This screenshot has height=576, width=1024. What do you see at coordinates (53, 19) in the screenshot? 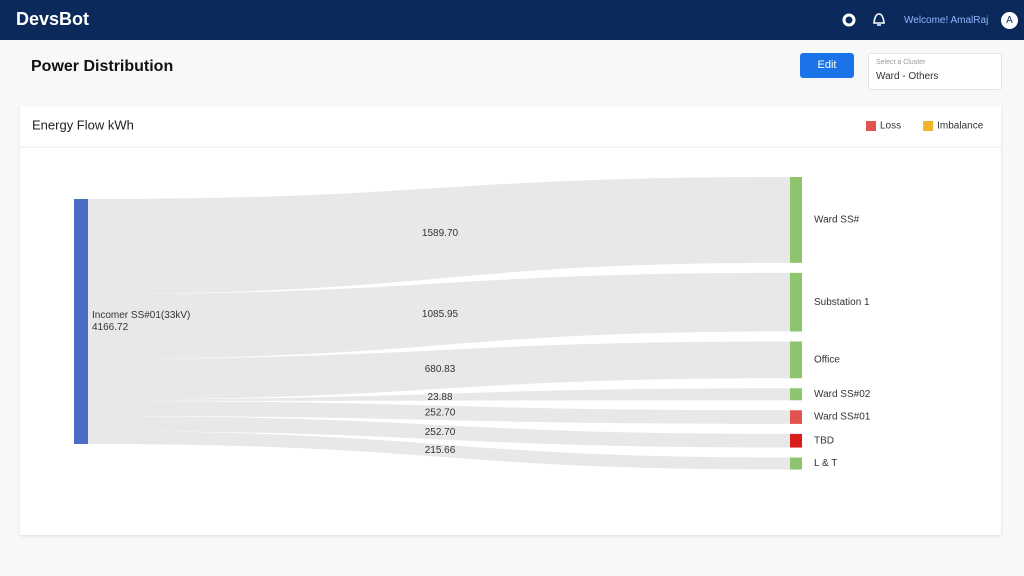
I see `brand: DevsBot` at bounding box center [53, 19].